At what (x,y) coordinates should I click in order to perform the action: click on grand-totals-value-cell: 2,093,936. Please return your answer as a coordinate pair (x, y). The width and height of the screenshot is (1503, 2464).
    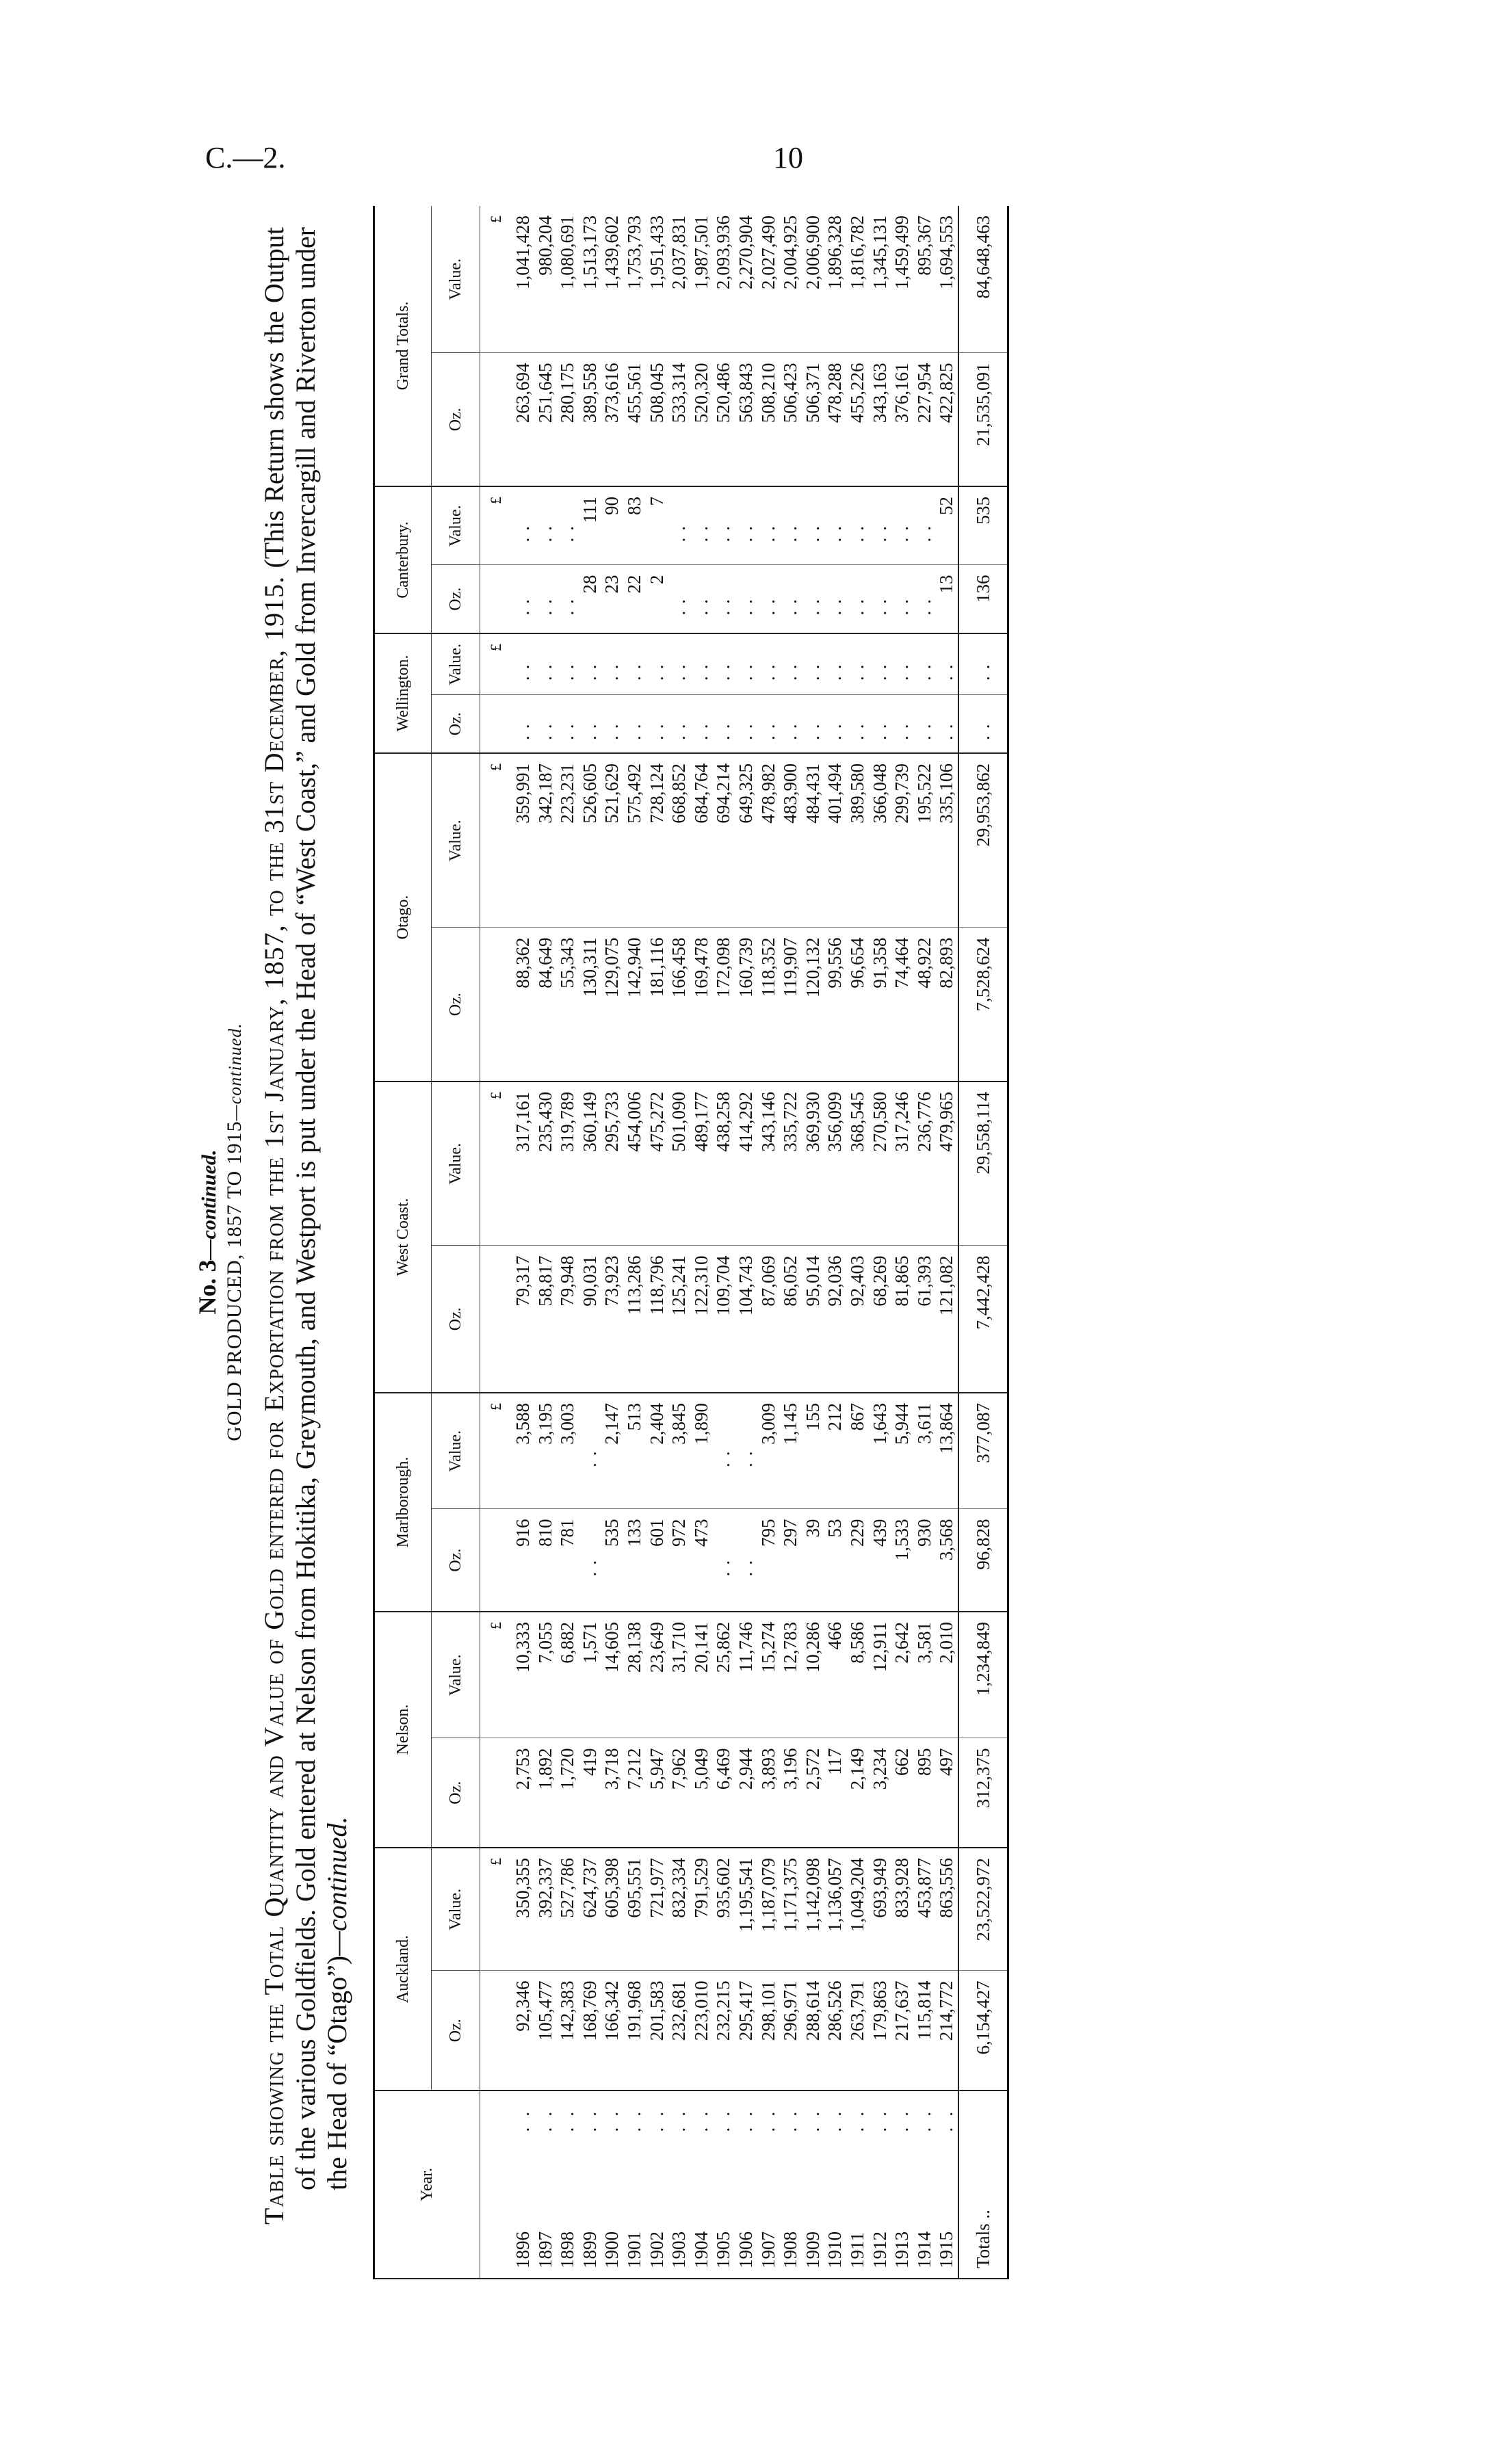
    Looking at the image, I should click on (723, 279).